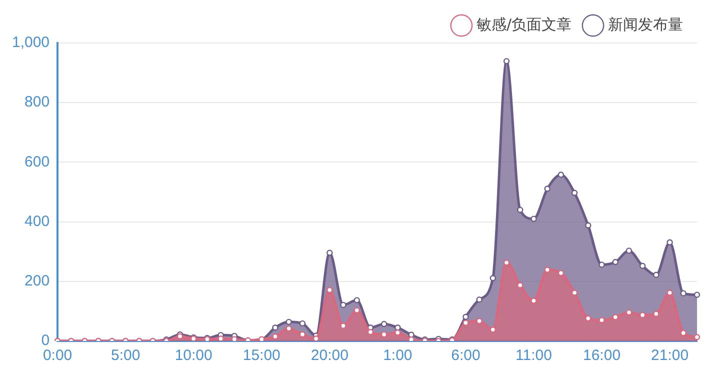  I want to click on x-tick-label: 11:00, so click(534, 355).